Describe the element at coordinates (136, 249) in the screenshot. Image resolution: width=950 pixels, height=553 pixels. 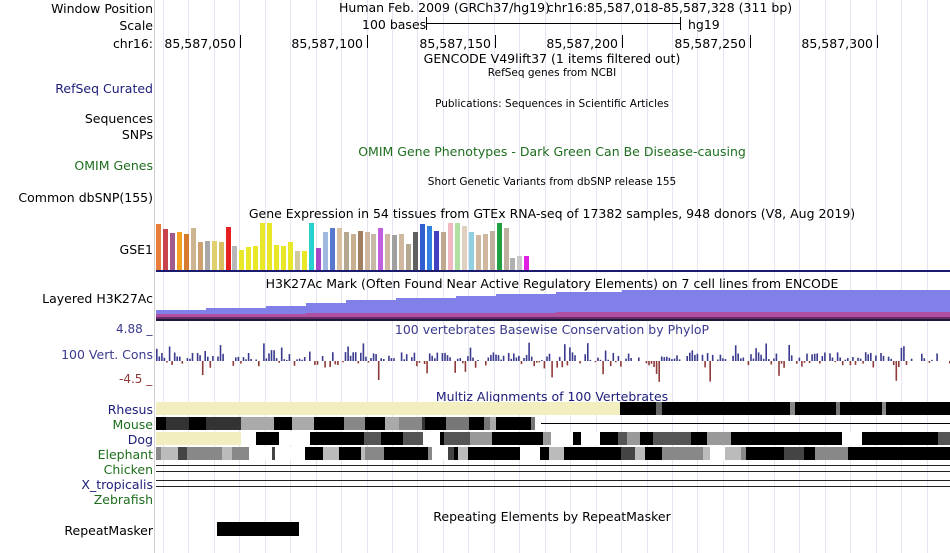
I see `gtex-track-label: GSE1` at that location.